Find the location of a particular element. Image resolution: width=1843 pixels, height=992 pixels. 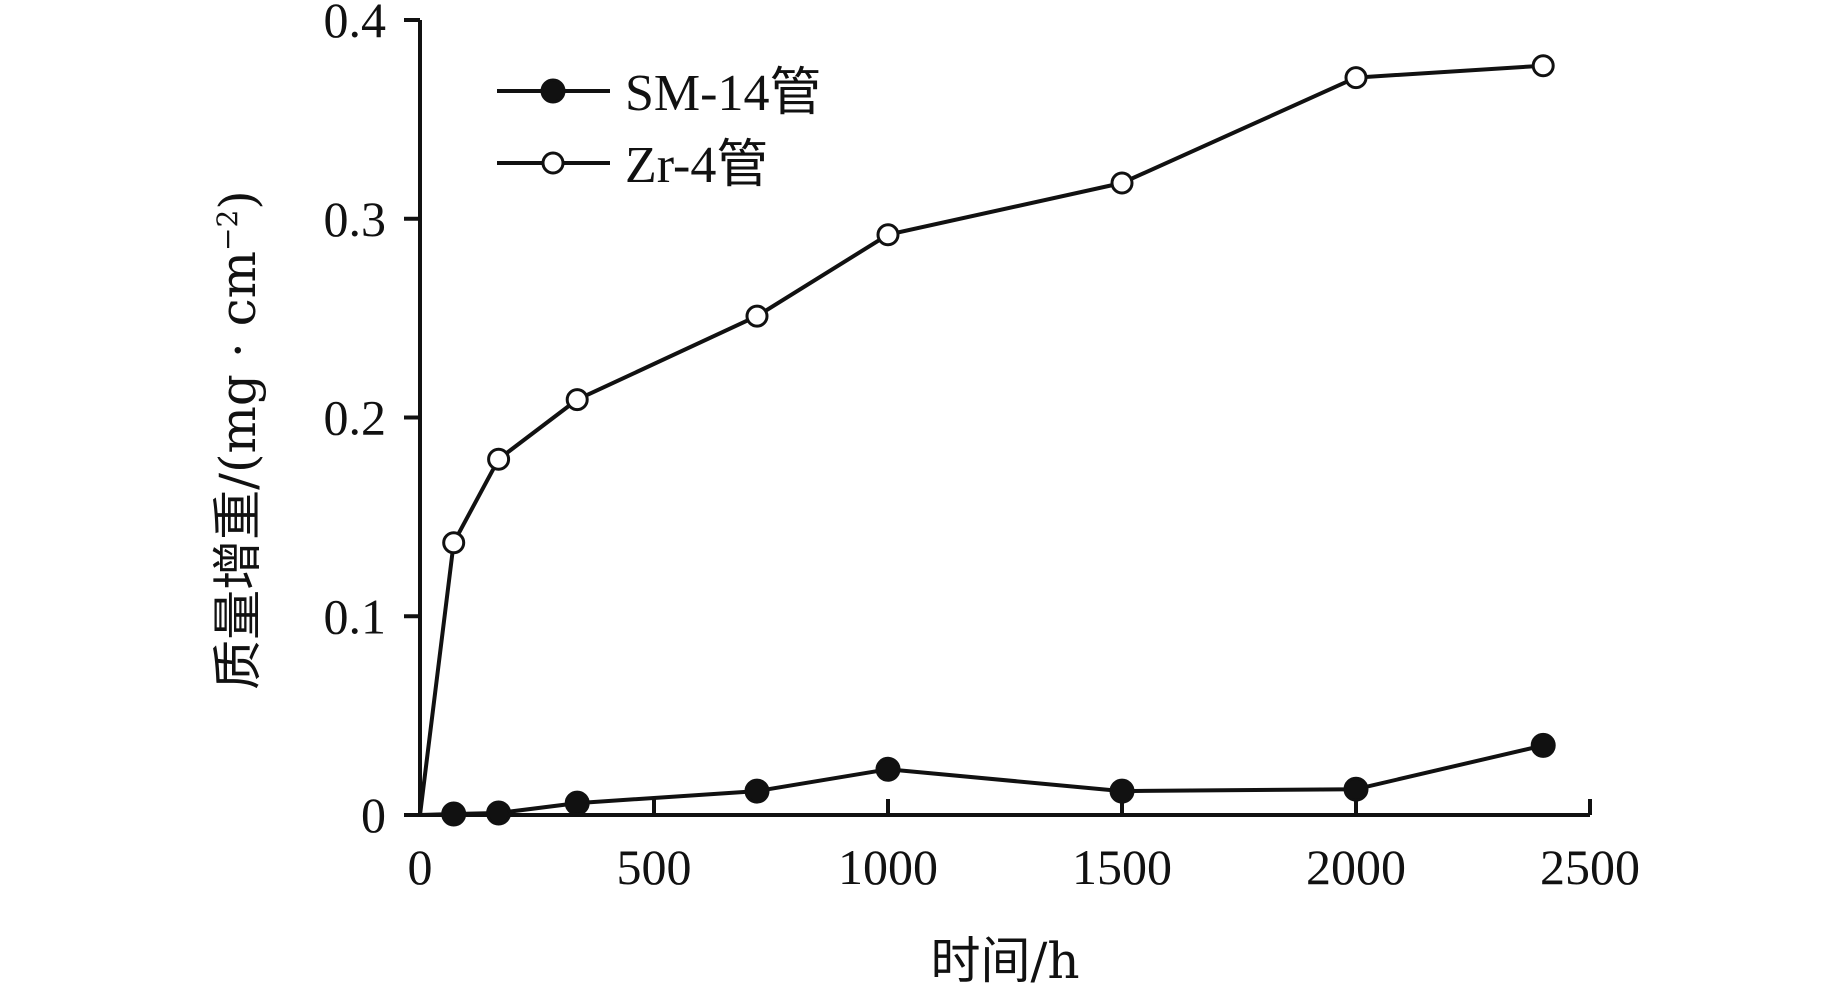

legend-marker-zr4 is located at coordinates (553, 163).